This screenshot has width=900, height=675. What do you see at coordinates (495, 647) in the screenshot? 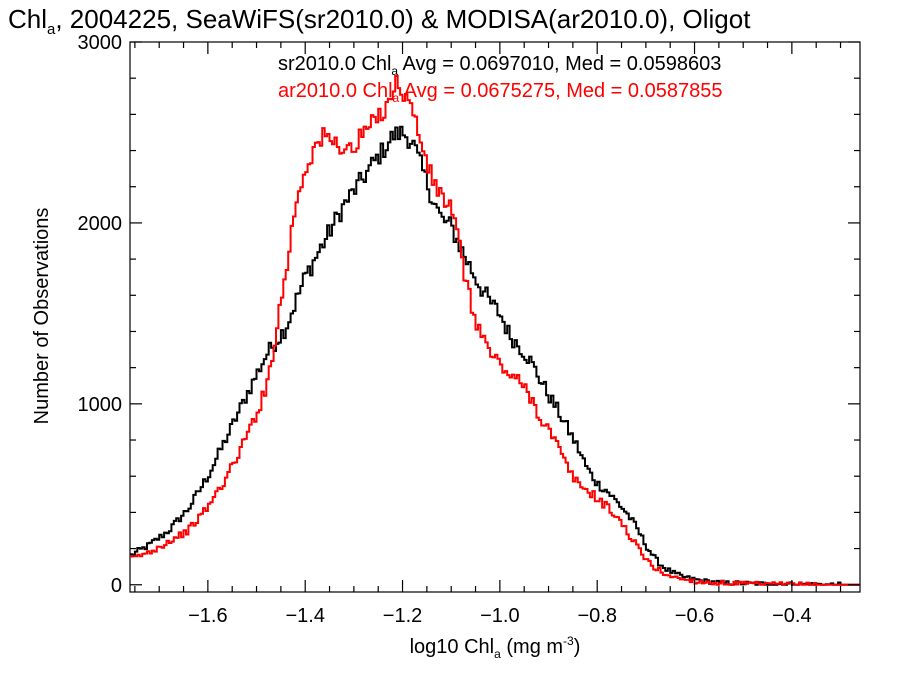
I see `x-axis-label: log10 Chla (mg m-3)` at bounding box center [495, 647].